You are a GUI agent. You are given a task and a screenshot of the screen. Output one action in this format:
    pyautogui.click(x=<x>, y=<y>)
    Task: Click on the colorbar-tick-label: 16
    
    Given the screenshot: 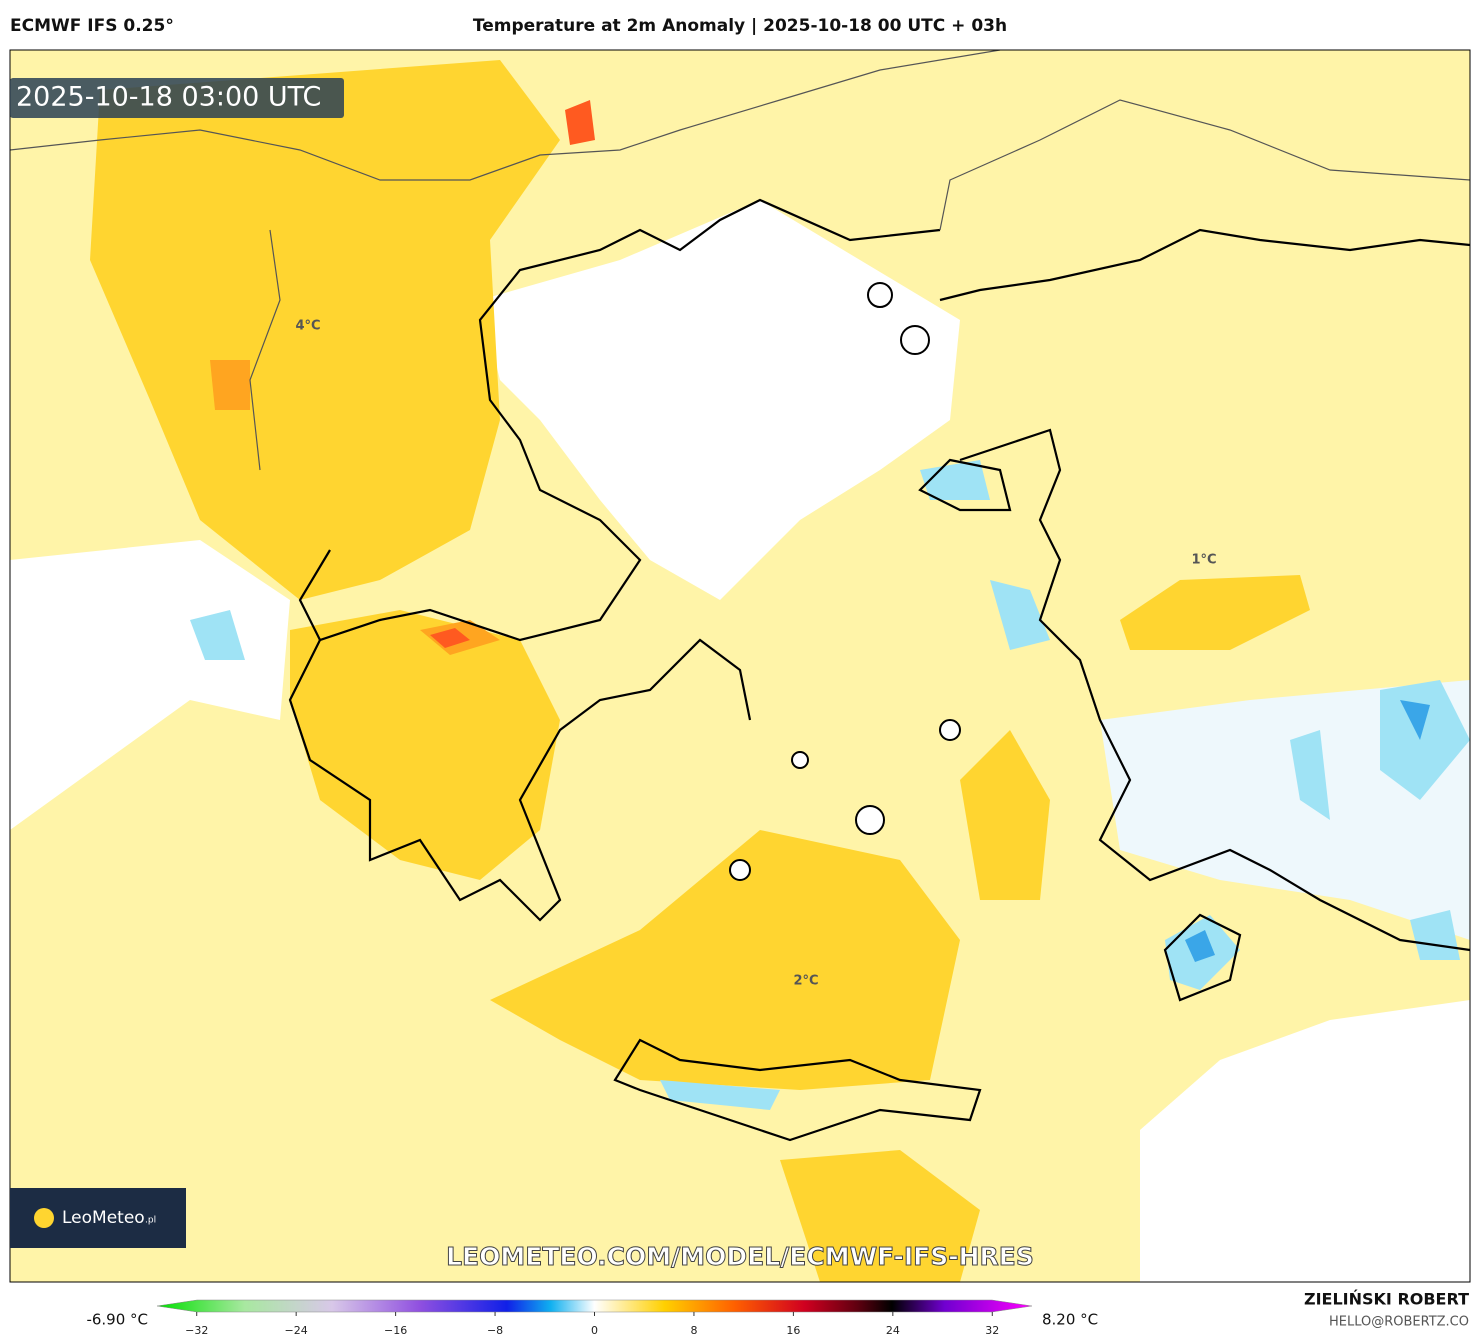 What is the action you would take?
    pyautogui.click(x=793, y=1330)
    